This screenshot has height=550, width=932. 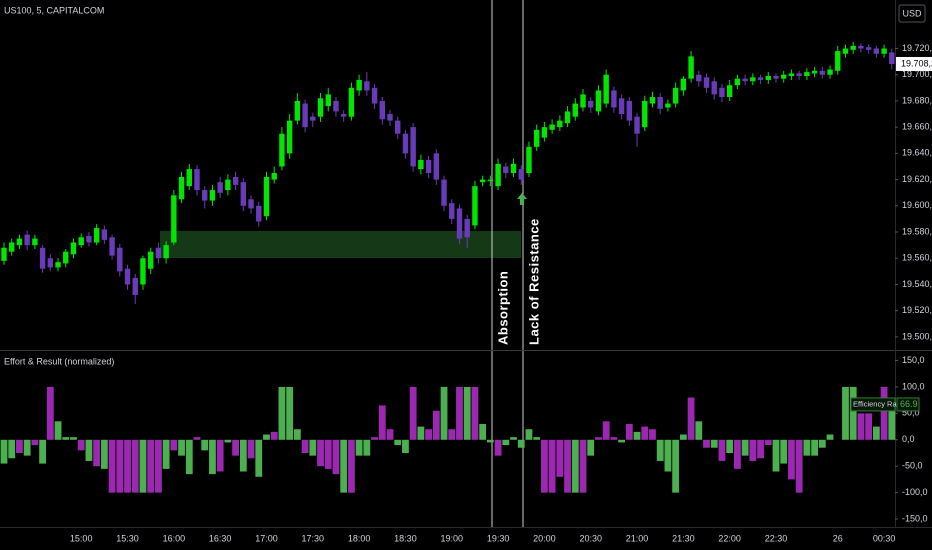 I want to click on y-tick-label: 0,0, so click(x=908, y=439).